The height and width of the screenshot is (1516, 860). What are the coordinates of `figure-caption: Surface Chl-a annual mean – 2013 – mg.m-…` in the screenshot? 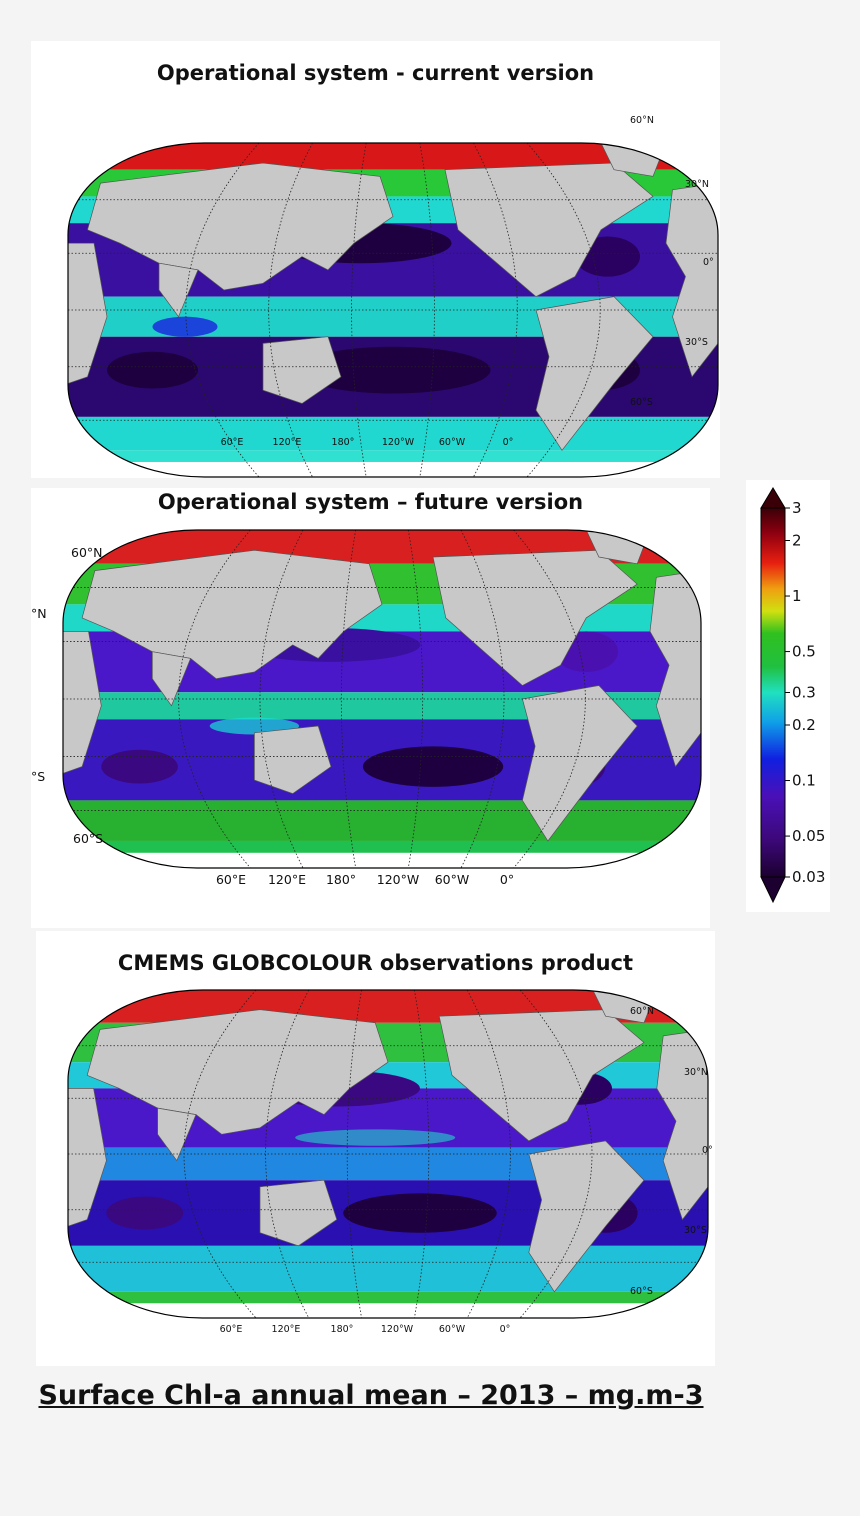 It's located at (371, 1395).